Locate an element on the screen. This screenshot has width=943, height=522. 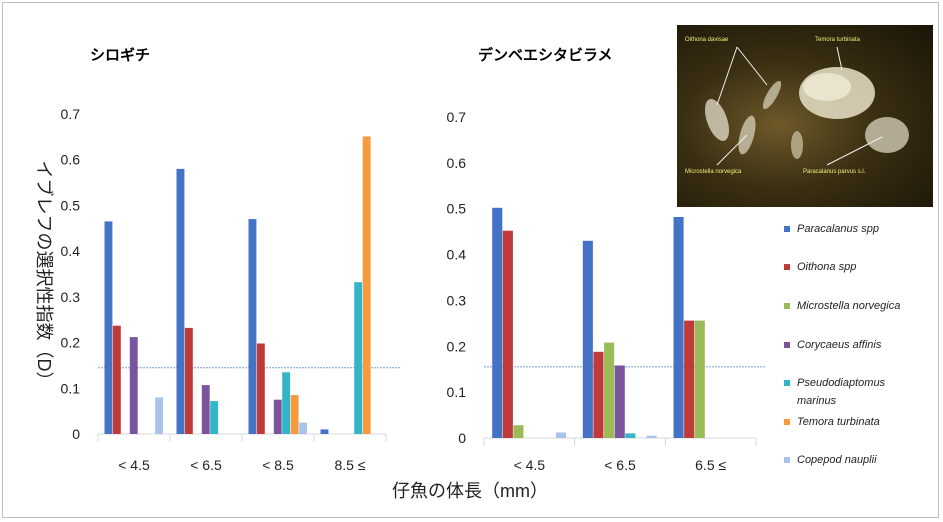
legend-label: Copepod nauplii is located at coordinates (837, 460).